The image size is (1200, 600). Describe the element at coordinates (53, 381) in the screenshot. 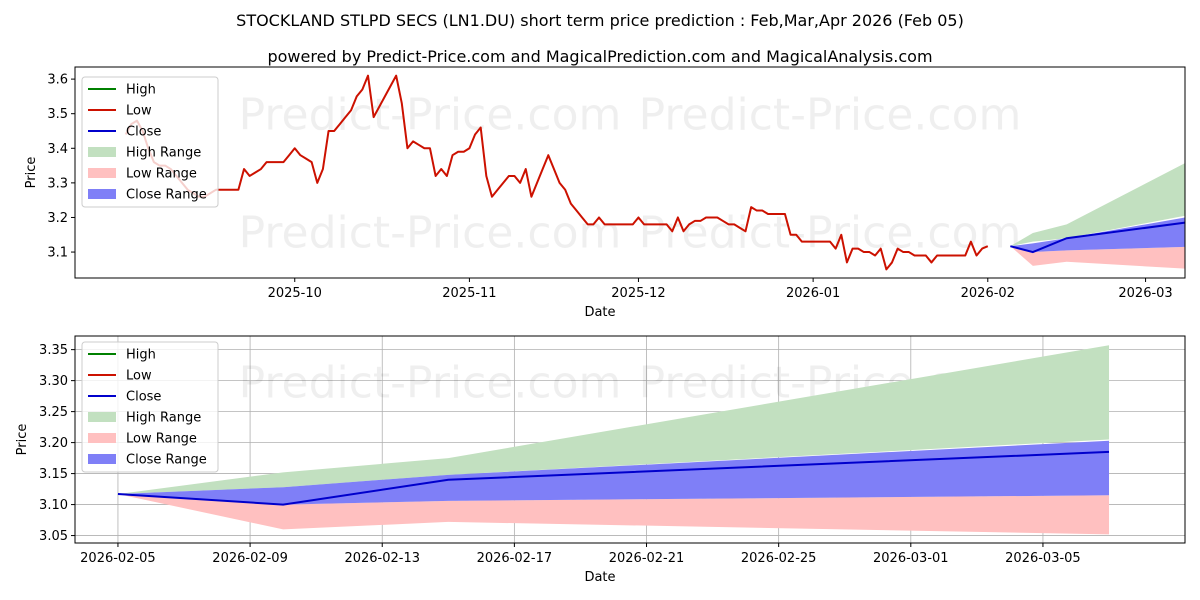

I see `y-tick-label: 3.30` at that location.